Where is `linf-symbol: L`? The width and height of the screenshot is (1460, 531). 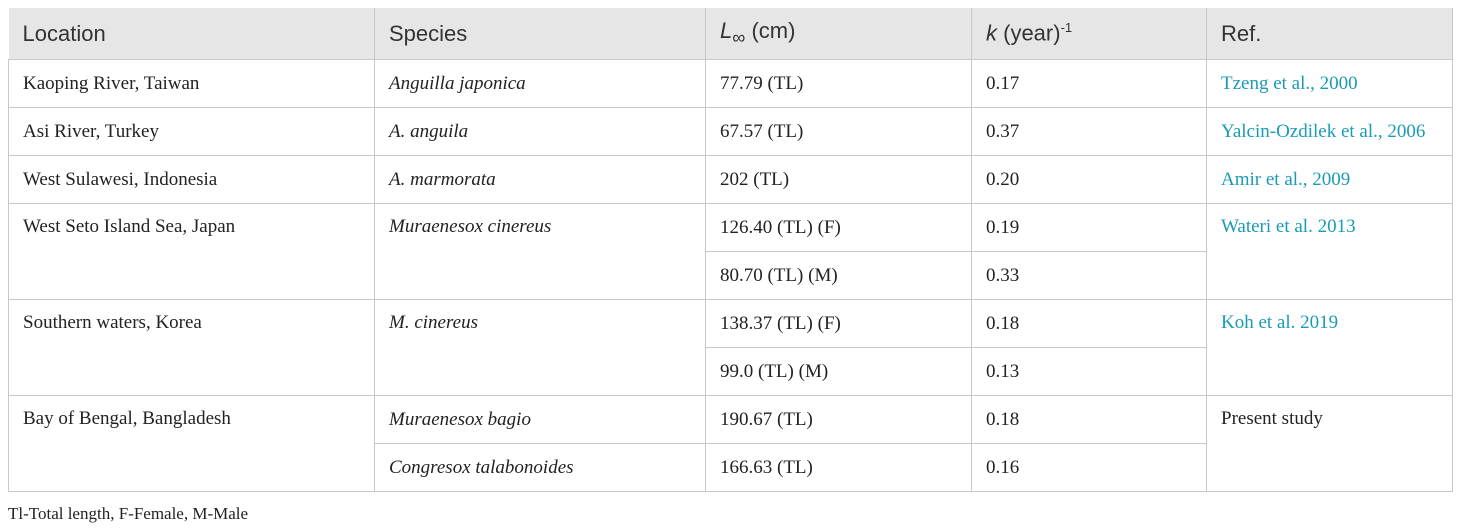
linf-symbol: L is located at coordinates (726, 31).